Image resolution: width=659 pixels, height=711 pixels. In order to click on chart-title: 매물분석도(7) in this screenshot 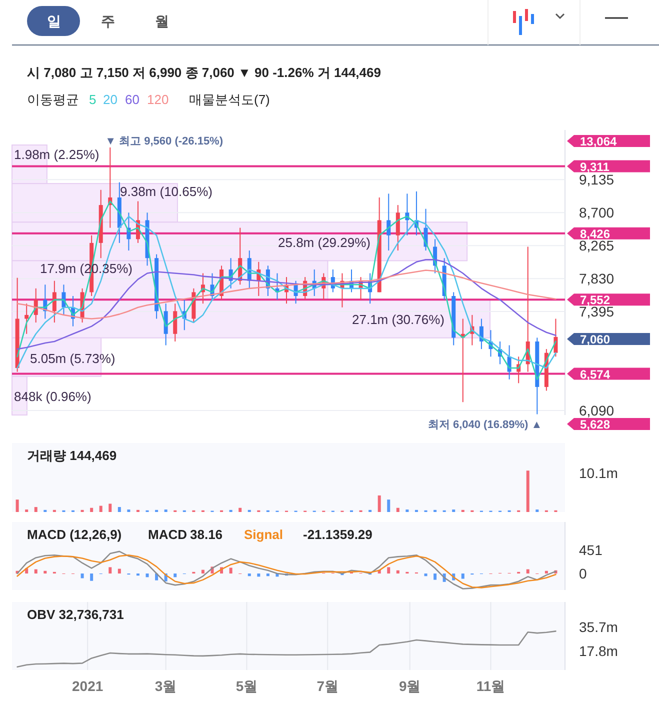, I will do `click(229, 99)`.